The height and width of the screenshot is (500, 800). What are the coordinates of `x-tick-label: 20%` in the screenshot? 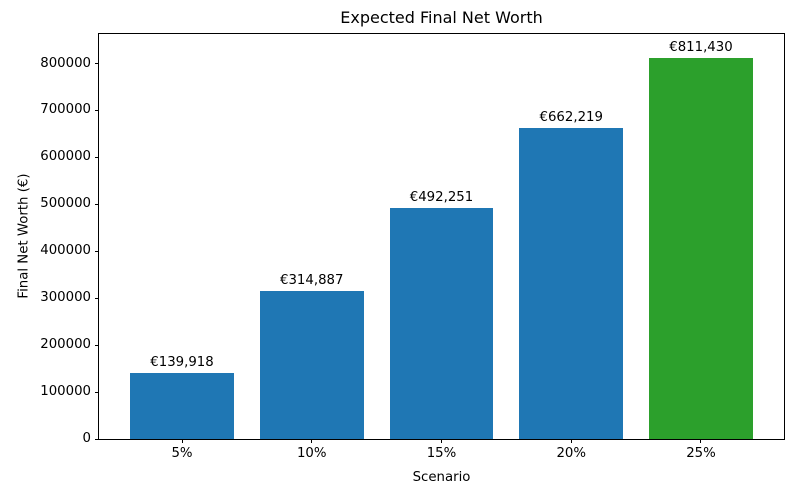 It's located at (571, 453).